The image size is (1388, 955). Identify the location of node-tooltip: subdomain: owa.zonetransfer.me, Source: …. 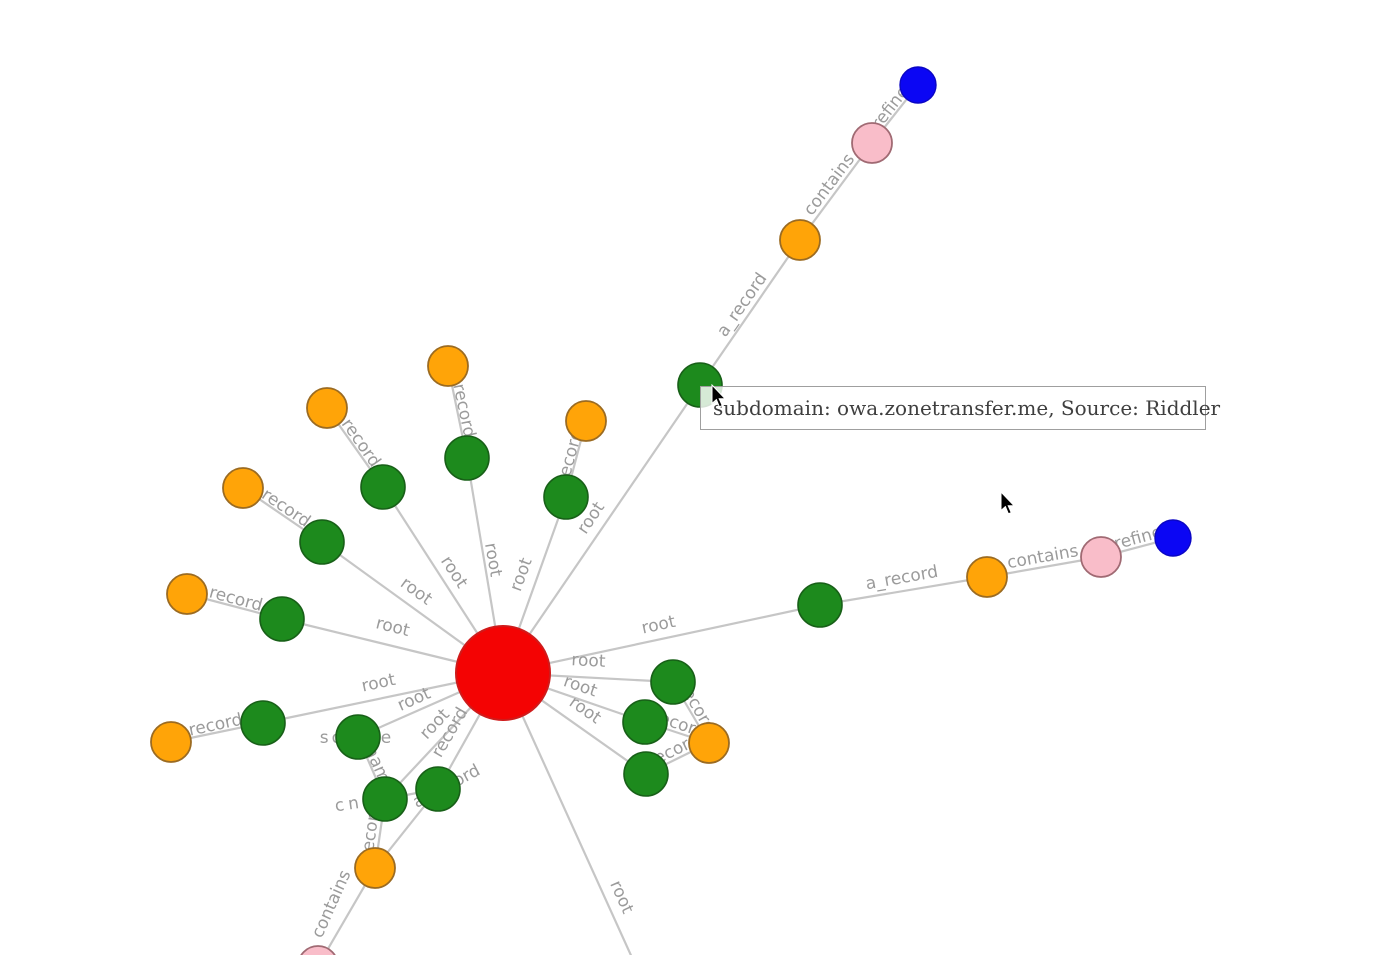
(960, 408).